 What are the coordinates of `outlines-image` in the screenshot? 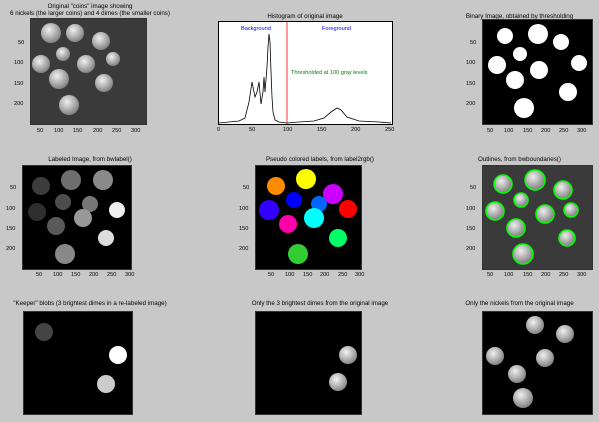 It's located at (537, 217).